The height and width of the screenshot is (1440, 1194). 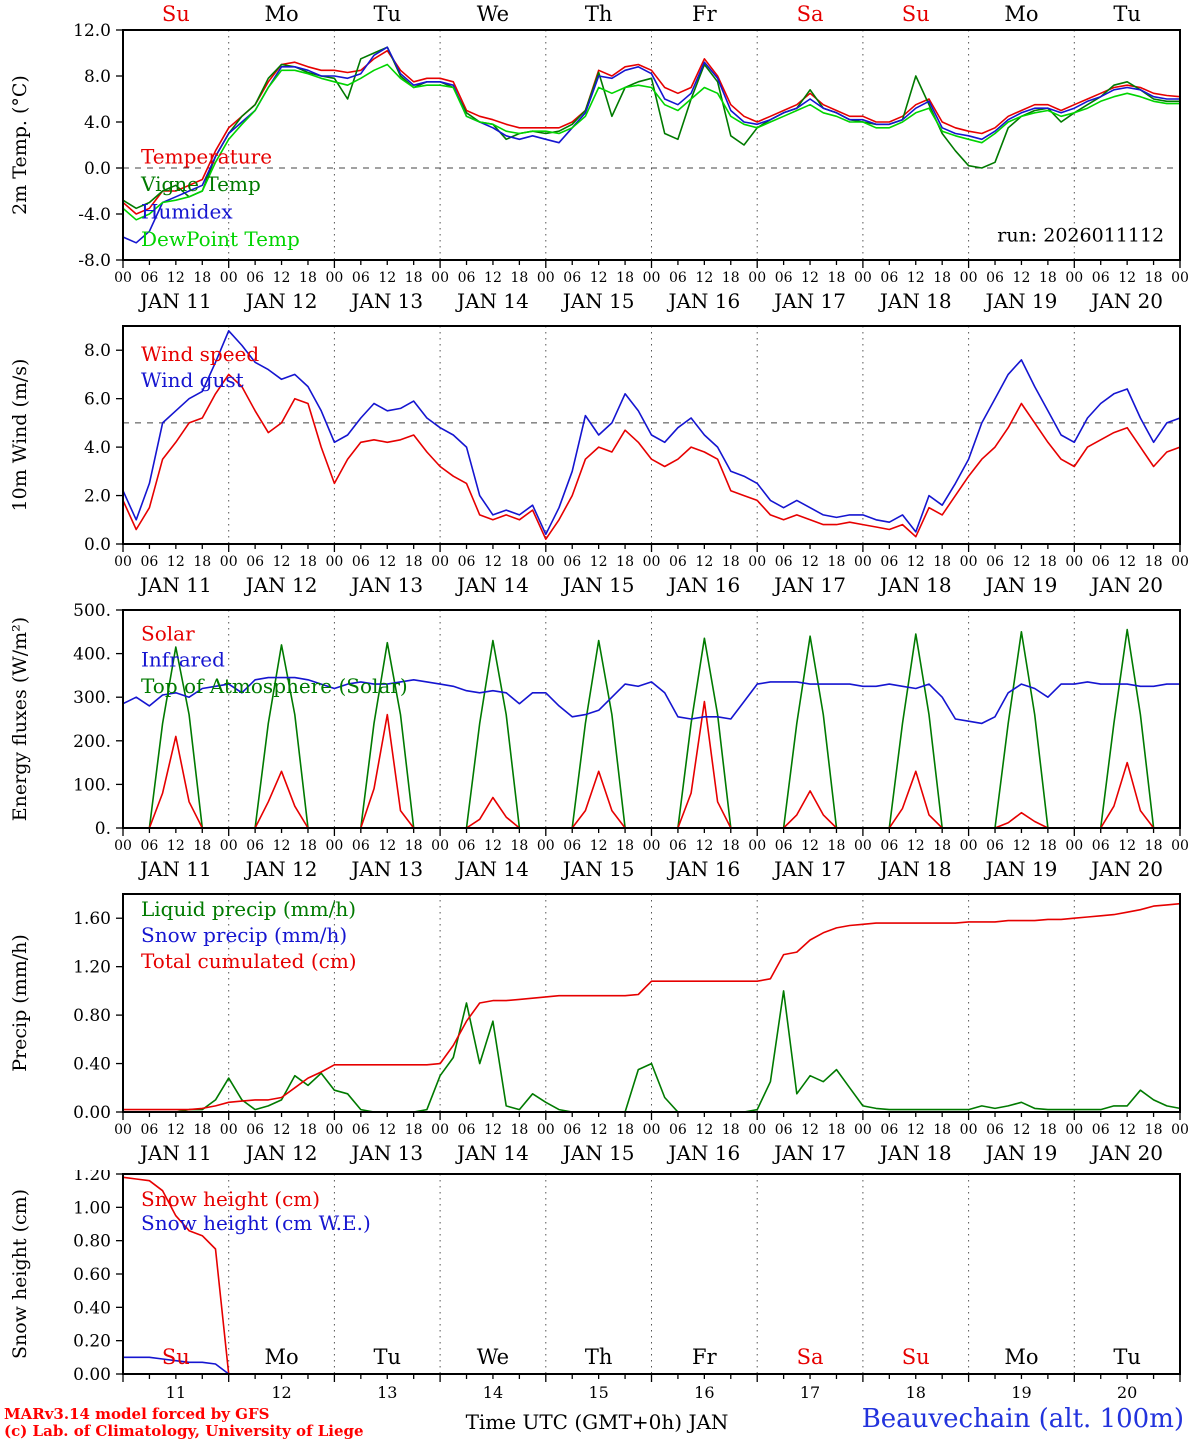 I want to click on legend-label: Vigne Temp, so click(x=200, y=184).